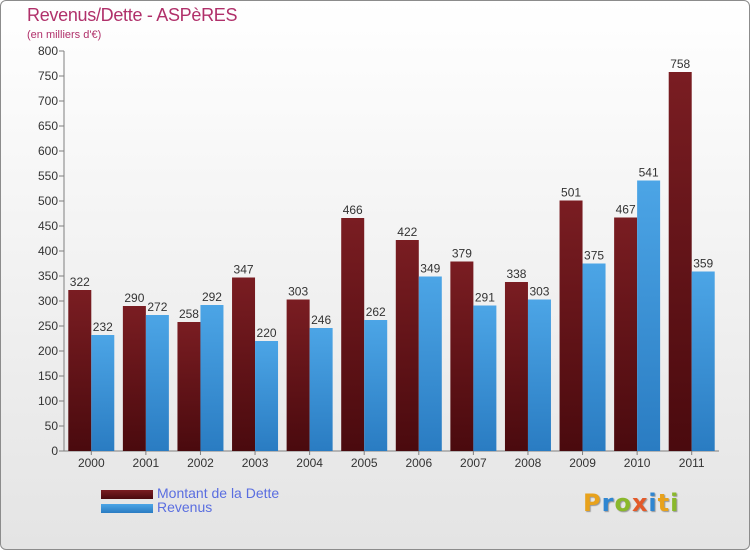 This screenshot has width=750, height=550. Describe the element at coordinates (353, 210) in the screenshot. I see `data-label: 466` at that location.